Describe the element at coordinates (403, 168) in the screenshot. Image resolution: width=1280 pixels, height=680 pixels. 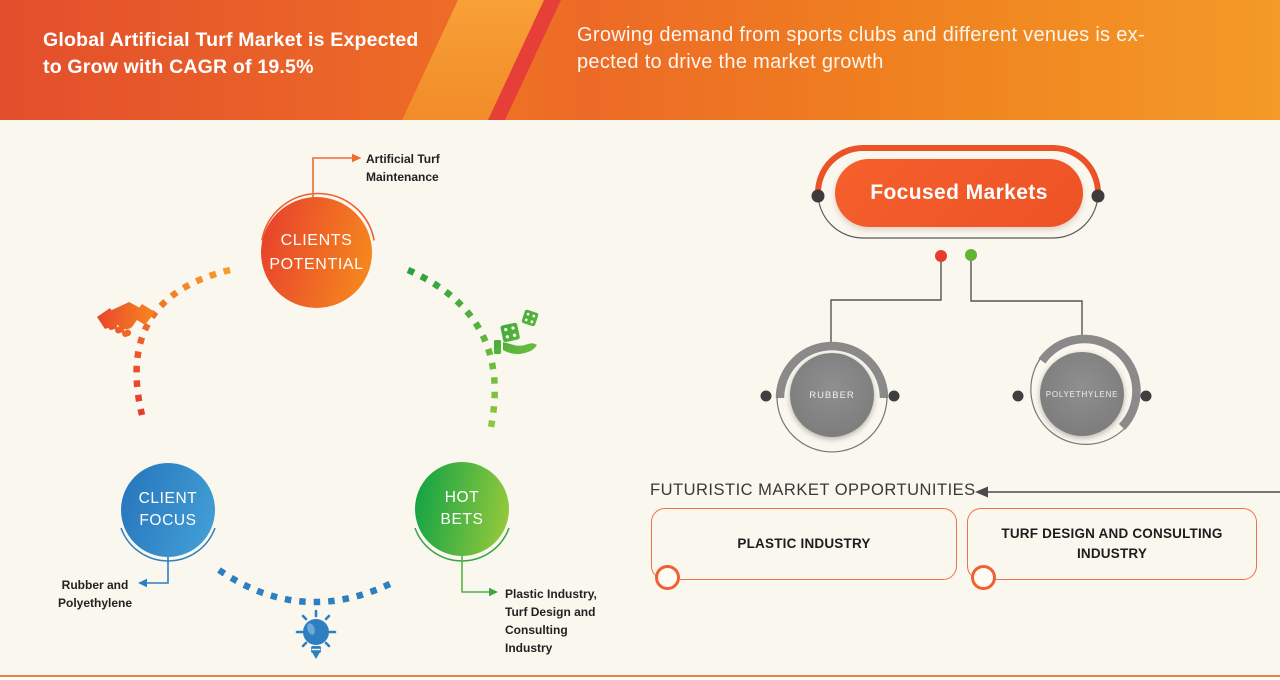
I see `artificial-turf-maintenance-label: Artificial Turf Maintenance` at that location.